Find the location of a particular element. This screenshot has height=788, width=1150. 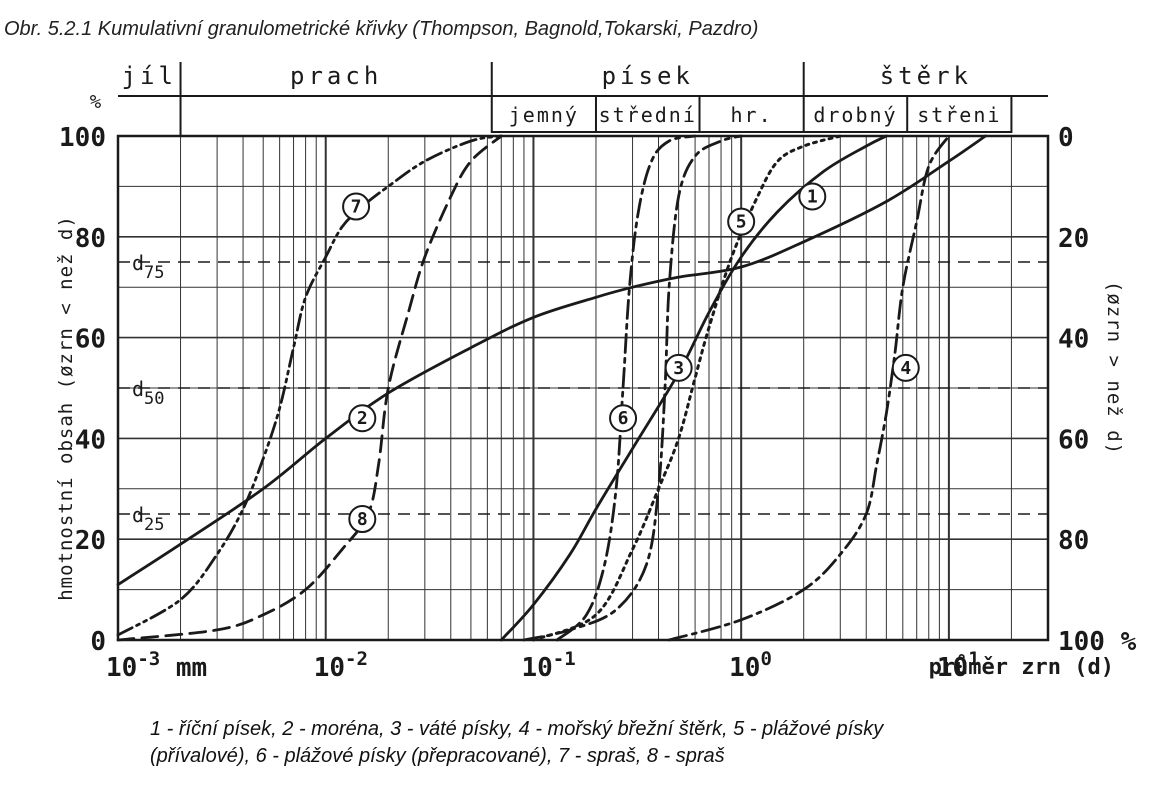

y-tick-label: 0 is located at coordinates (98, 642).